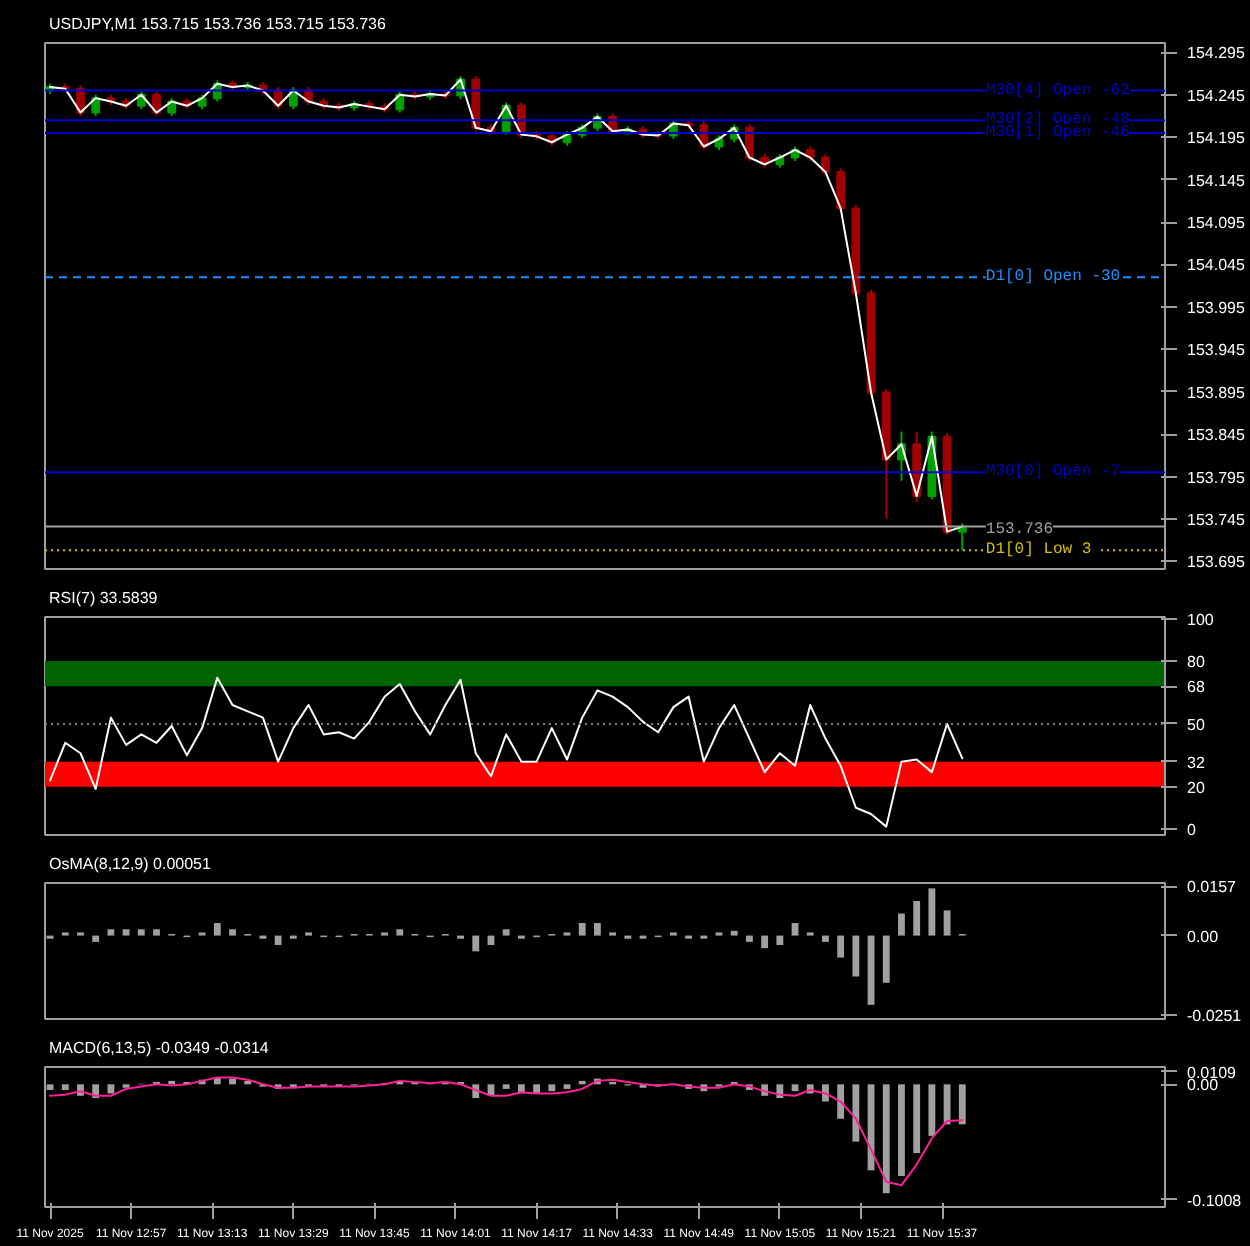  What do you see at coordinates (1216, 95) in the screenshot?
I see `y-tick-label: 154.245` at bounding box center [1216, 95].